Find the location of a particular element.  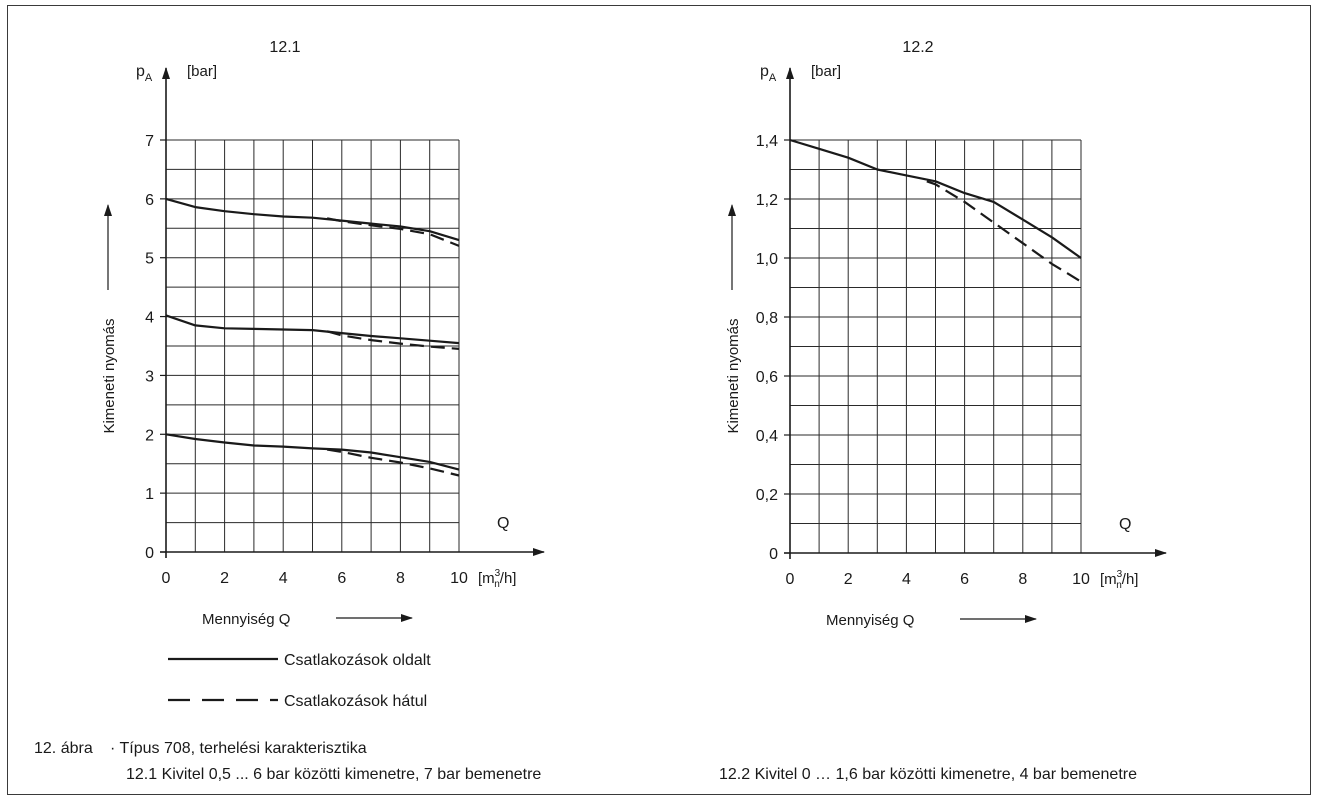

legend-label: Csatlakozások hátul is located at coordinates (355, 701).